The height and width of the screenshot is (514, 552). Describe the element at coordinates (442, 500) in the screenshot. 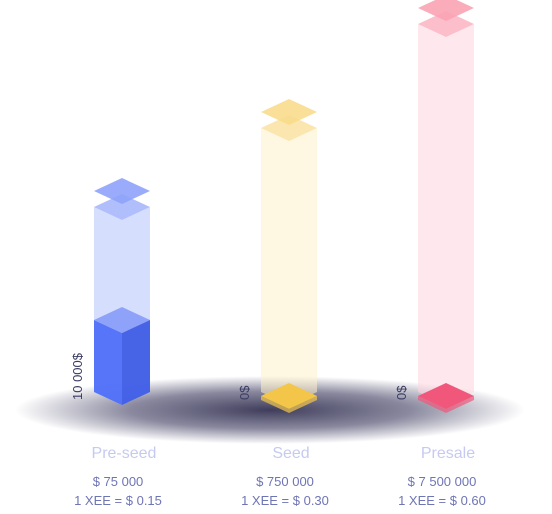

I see `stage-price: 1 XEE = $ 0.60` at that location.